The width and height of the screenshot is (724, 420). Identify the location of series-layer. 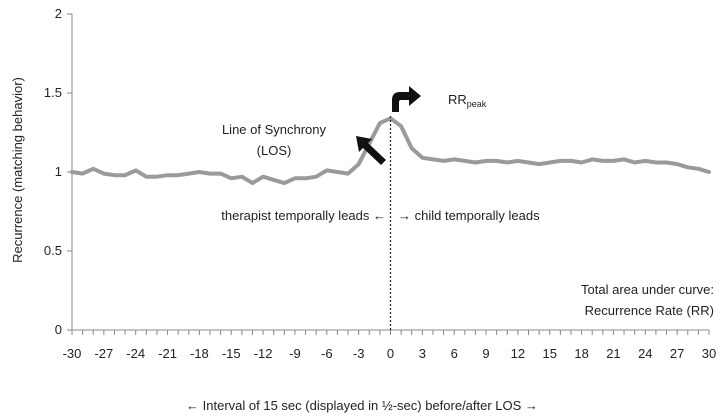
(390, 151).